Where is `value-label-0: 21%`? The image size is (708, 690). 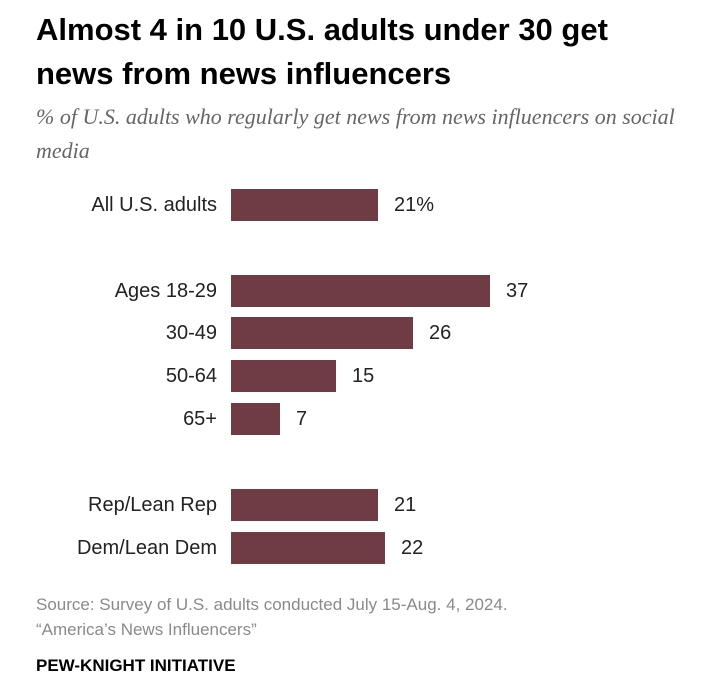
value-label-0: 21% is located at coordinates (414, 205).